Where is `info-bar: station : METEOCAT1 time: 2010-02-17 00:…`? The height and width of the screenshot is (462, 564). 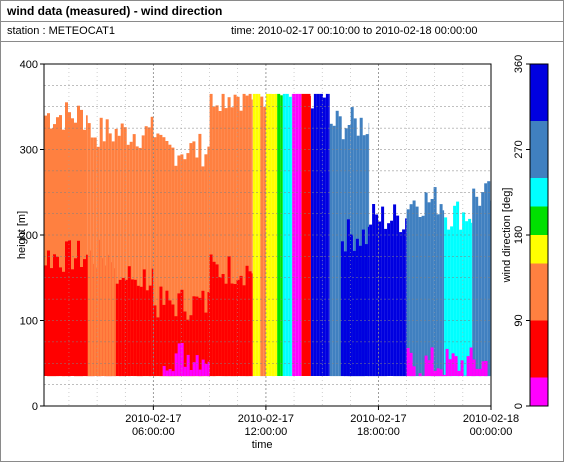
info-bar: station : METEOCAT1 time: 2010-02-17 00:… is located at coordinates (282, 32).